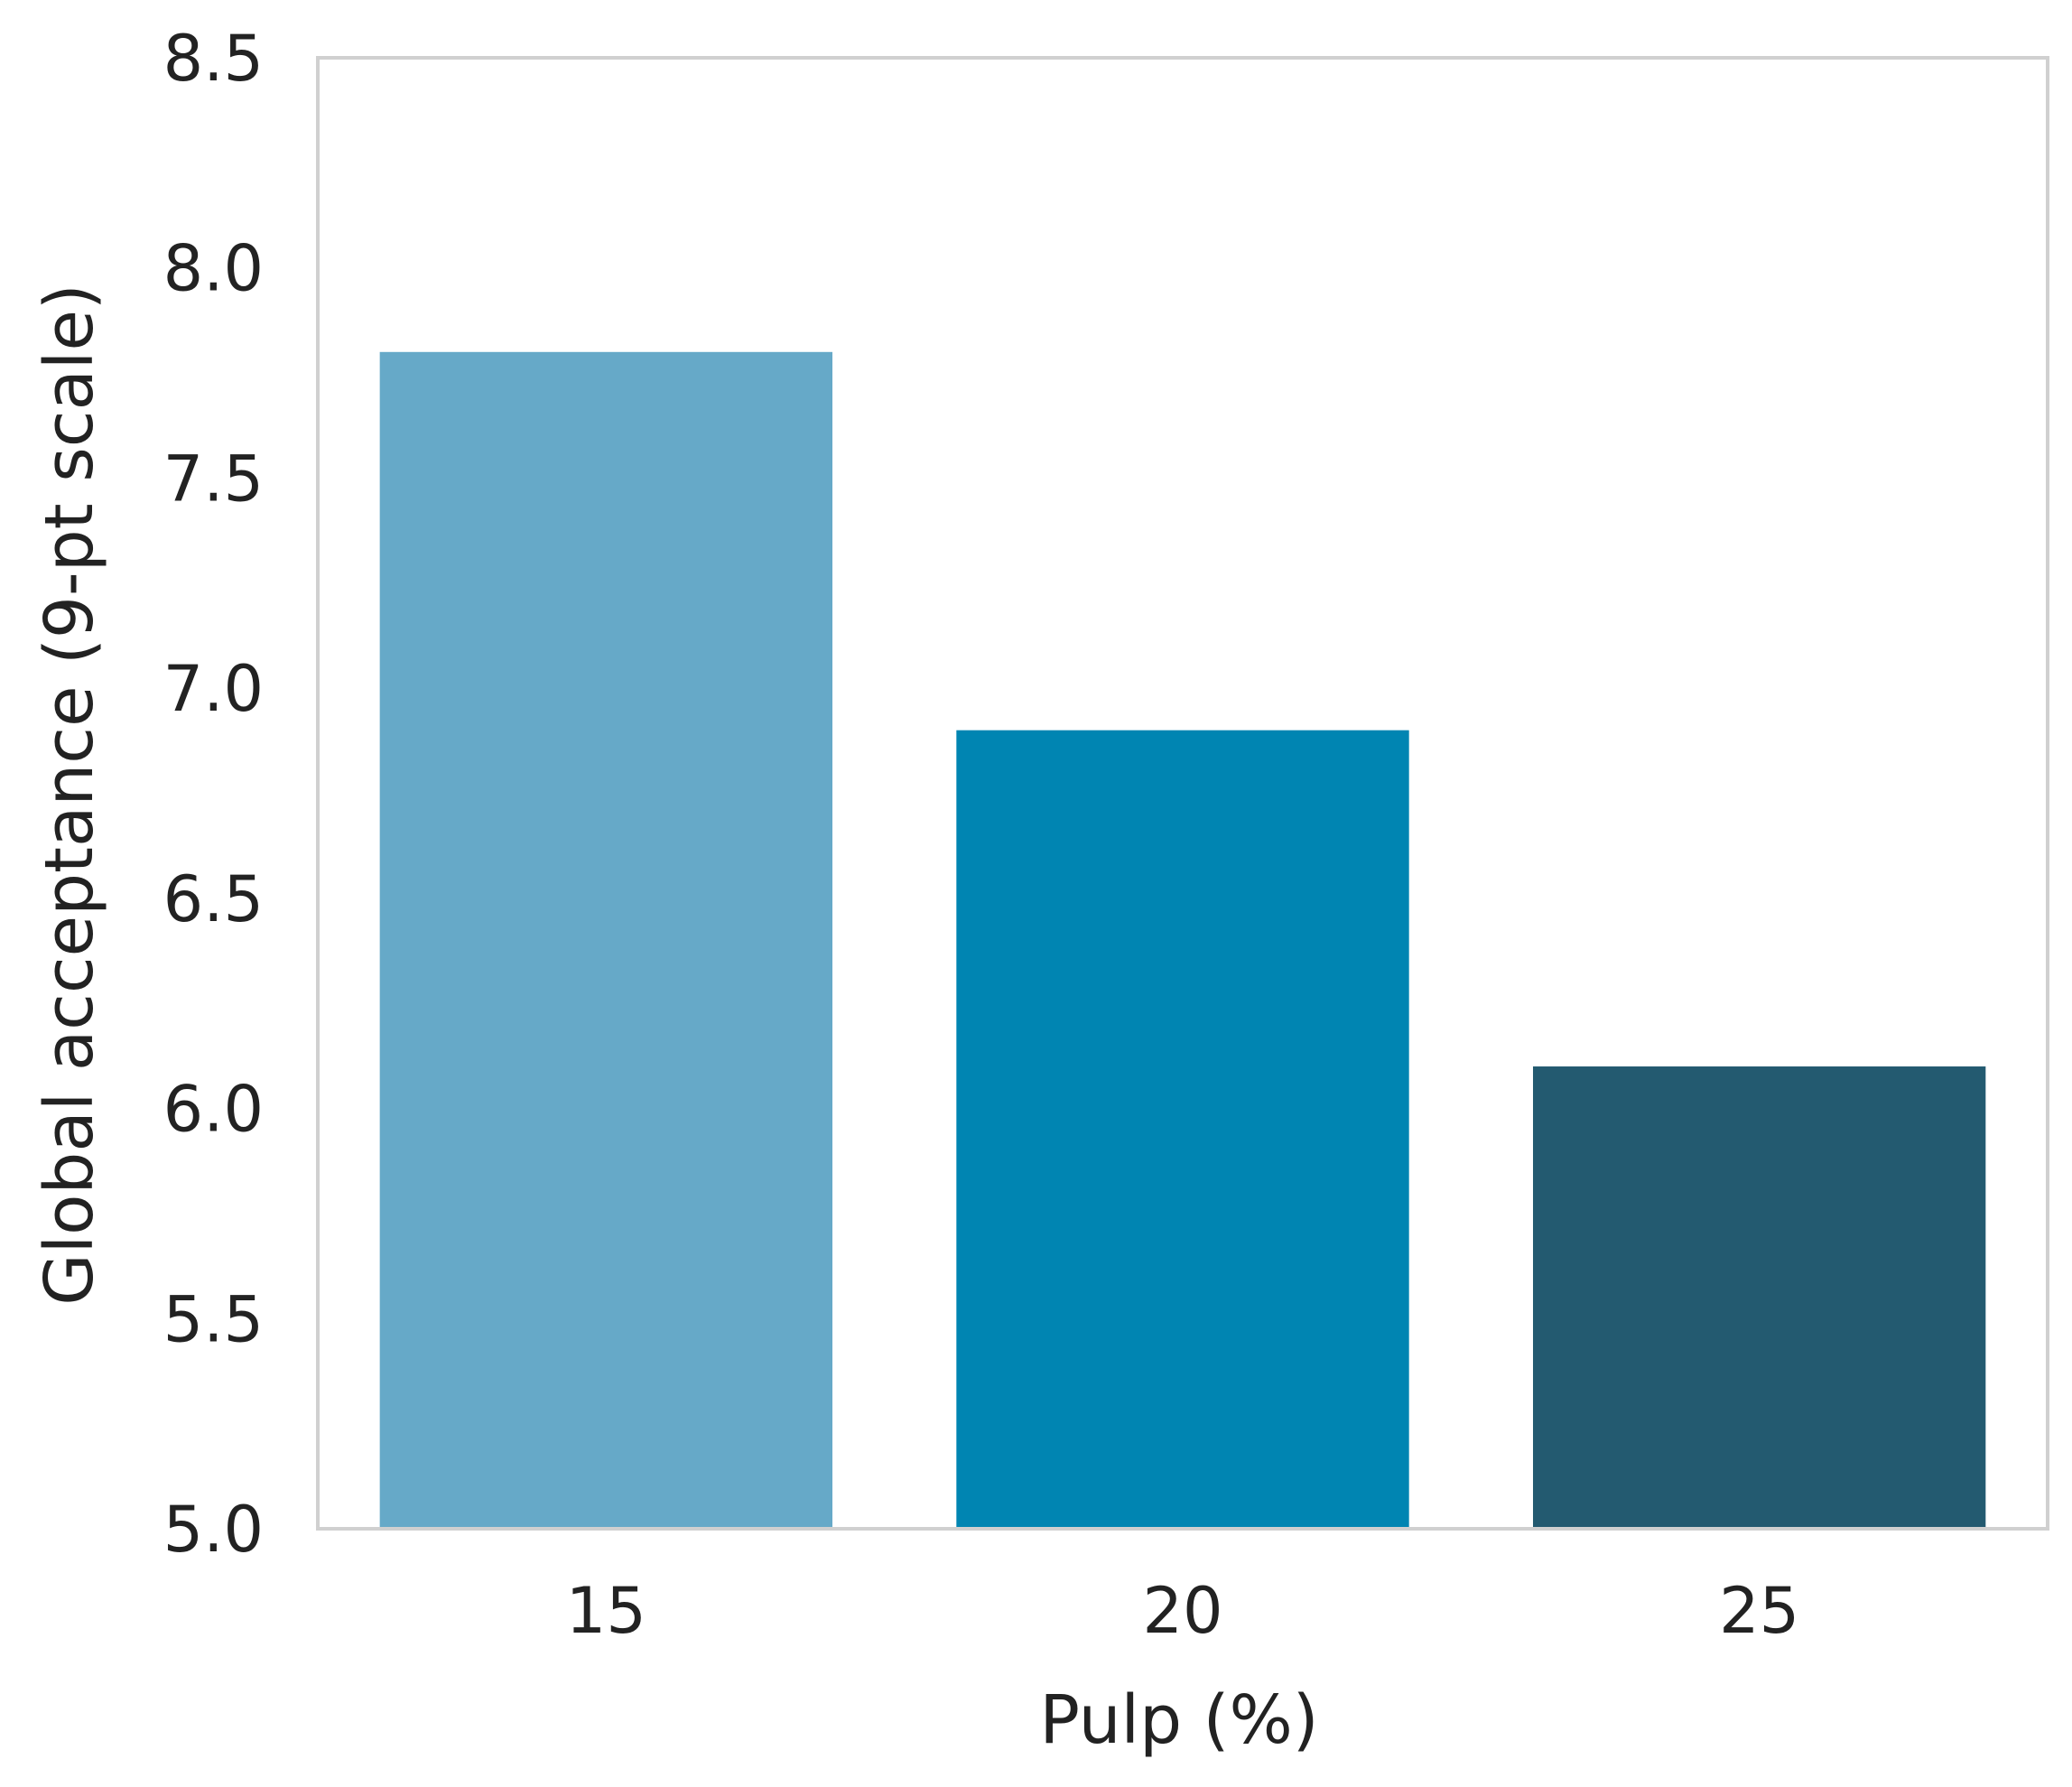  Describe the element at coordinates (213, 59) in the screenshot. I see `y-tick-label: 8.5` at that location.